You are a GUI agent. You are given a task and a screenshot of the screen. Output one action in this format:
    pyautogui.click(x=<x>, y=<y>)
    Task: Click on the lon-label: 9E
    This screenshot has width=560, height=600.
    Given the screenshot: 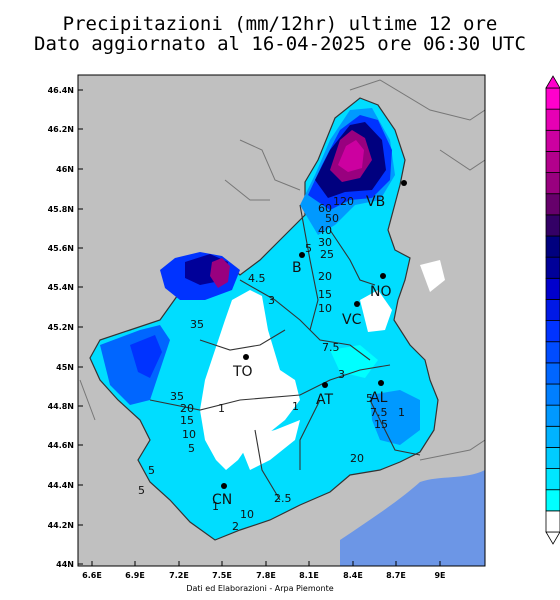 What is the action you would take?
    pyautogui.click(x=439, y=575)
    